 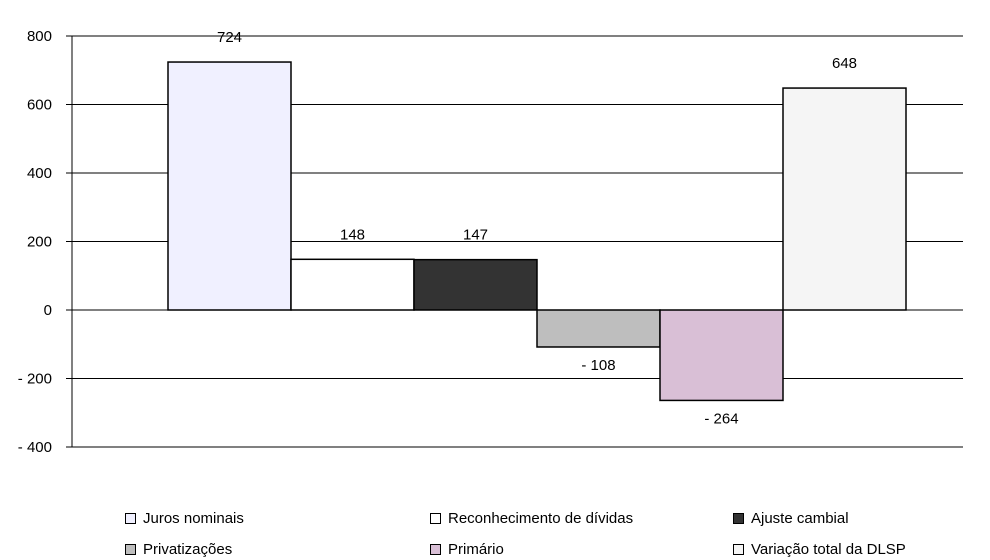 I want to click on data-label: 147, so click(x=475, y=235).